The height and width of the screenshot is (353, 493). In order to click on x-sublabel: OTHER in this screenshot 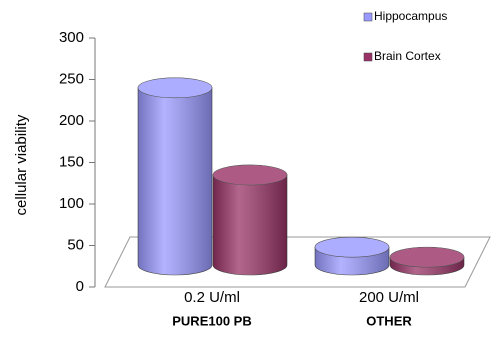, I will do `click(389, 320)`.